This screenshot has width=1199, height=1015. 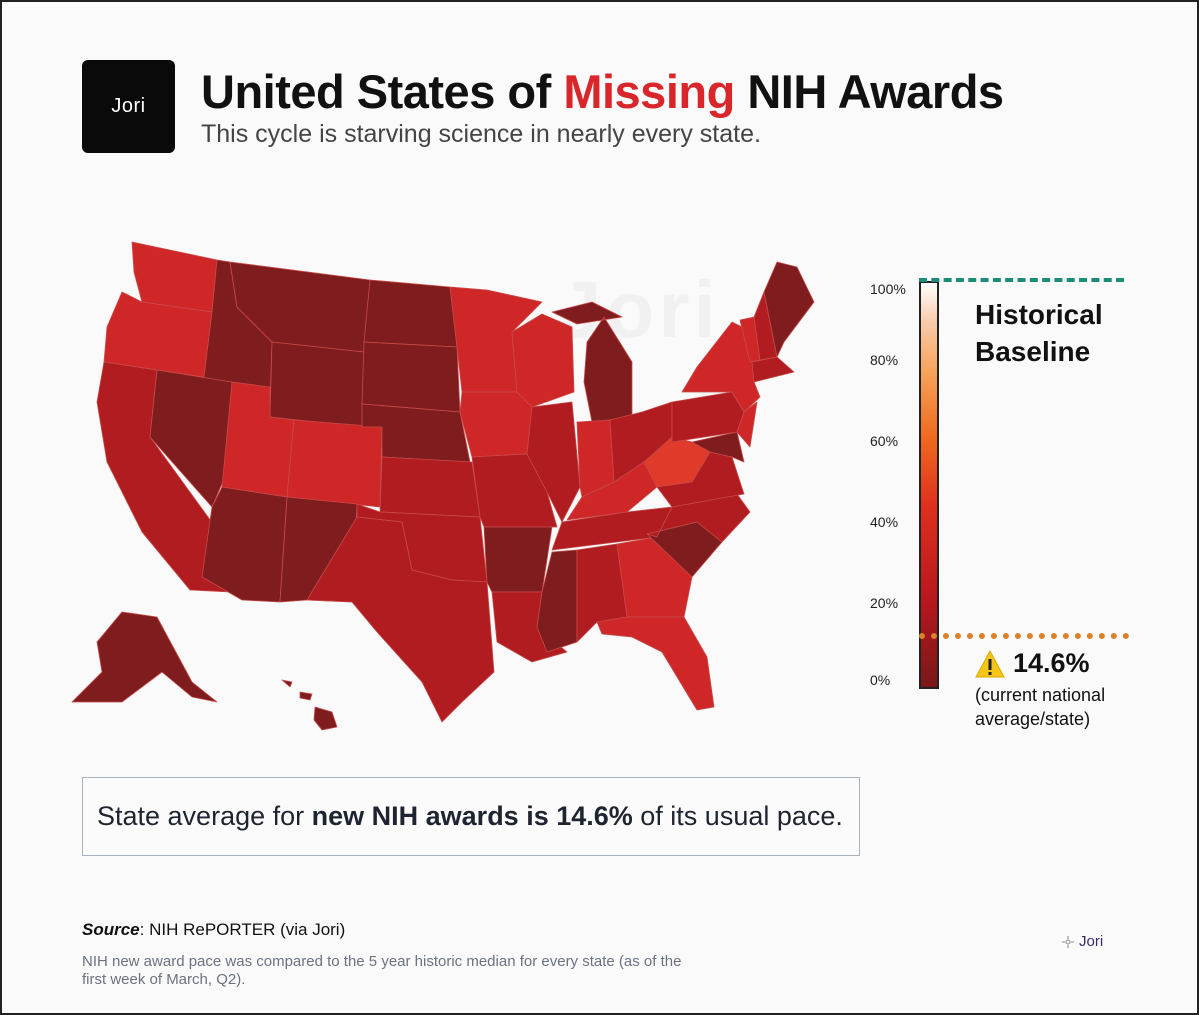 What do you see at coordinates (411, 377) in the screenshot?
I see `state-sd` at bounding box center [411, 377].